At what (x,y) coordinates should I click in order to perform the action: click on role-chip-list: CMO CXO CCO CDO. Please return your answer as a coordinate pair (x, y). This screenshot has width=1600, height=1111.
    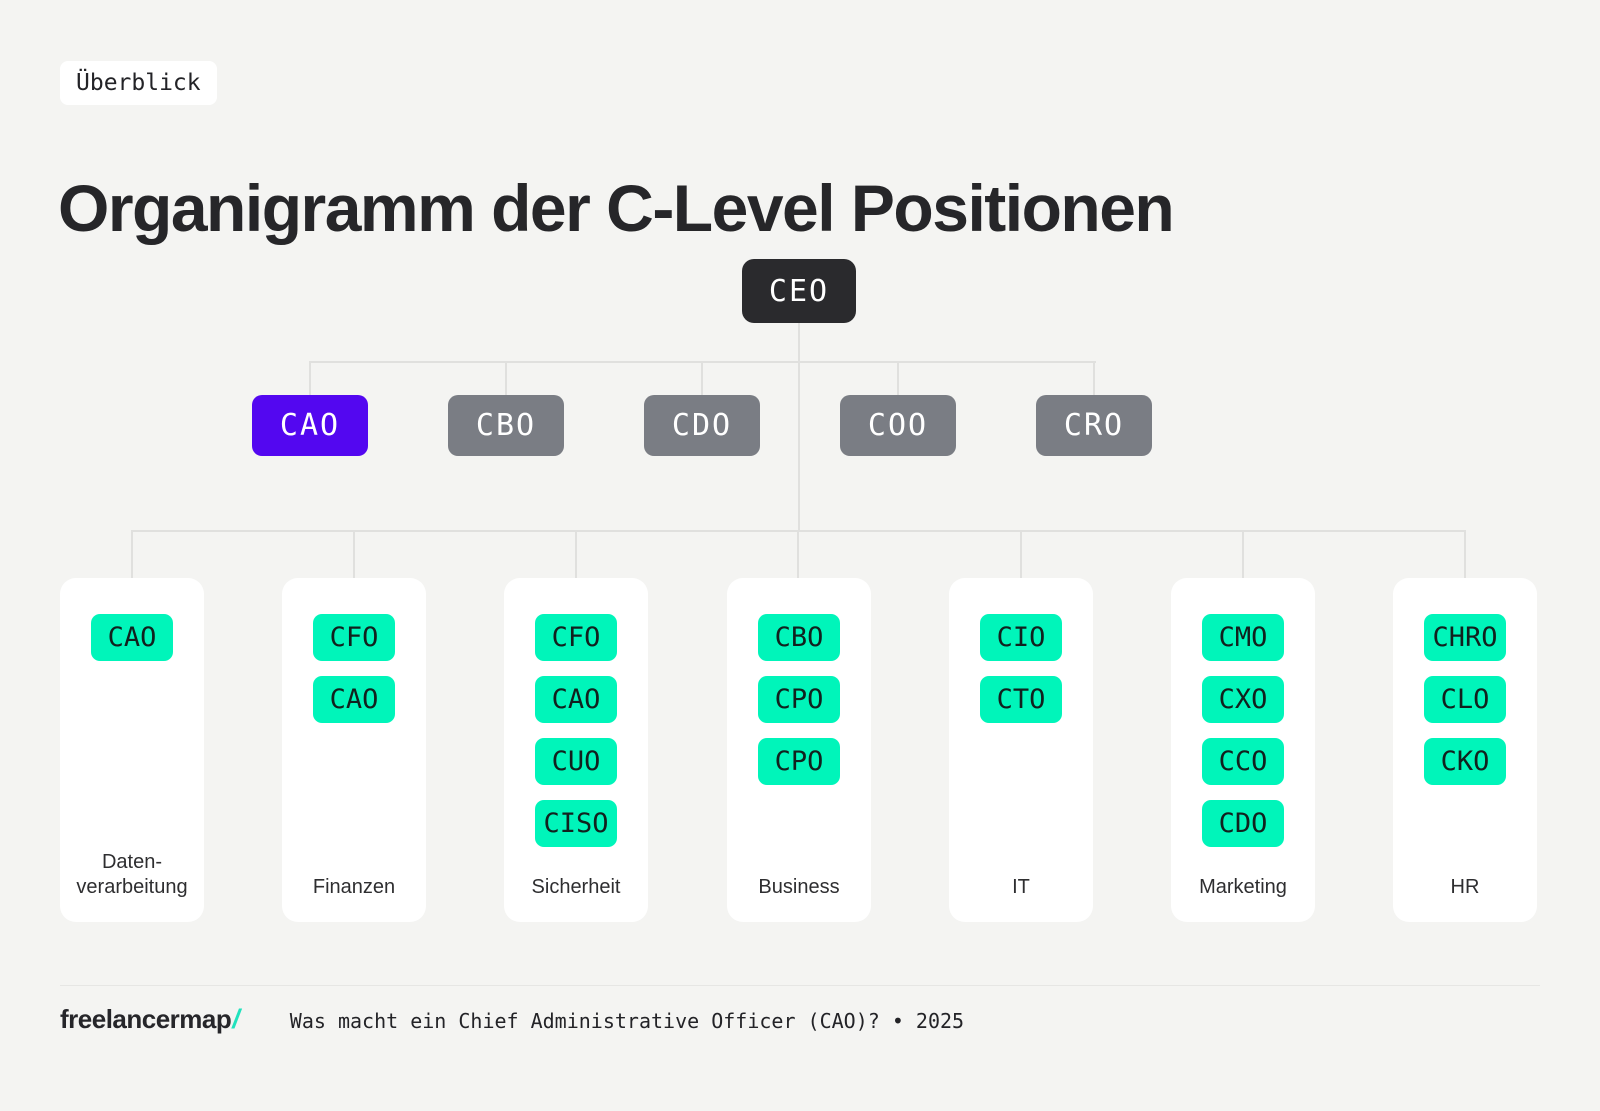
    Looking at the image, I should click on (1243, 712).